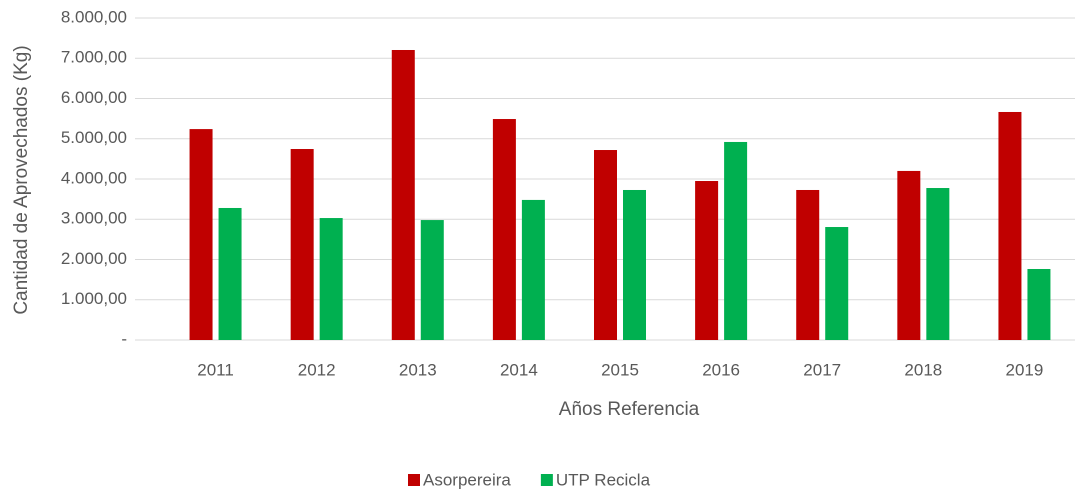 The image size is (1086, 495). What do you see at coordinates (94, 258) in the screenshot?
I see `y-tick-label: 2.000,00` at bounding box center [94, 258].